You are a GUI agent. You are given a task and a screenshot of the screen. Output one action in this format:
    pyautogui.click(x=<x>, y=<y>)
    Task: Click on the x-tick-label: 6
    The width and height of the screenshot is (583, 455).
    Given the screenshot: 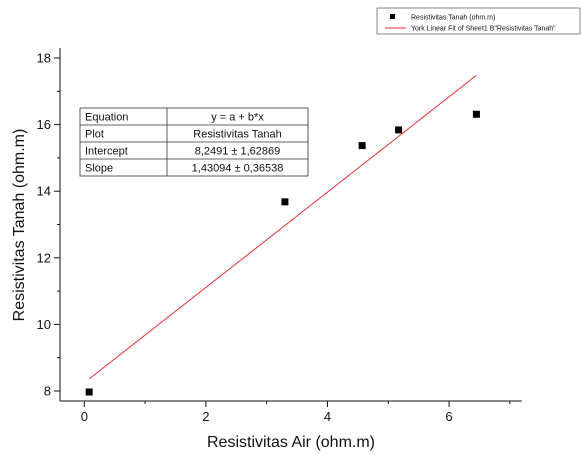 What is the action you would take?
    pyautogui.click(x=448, y=416)
    